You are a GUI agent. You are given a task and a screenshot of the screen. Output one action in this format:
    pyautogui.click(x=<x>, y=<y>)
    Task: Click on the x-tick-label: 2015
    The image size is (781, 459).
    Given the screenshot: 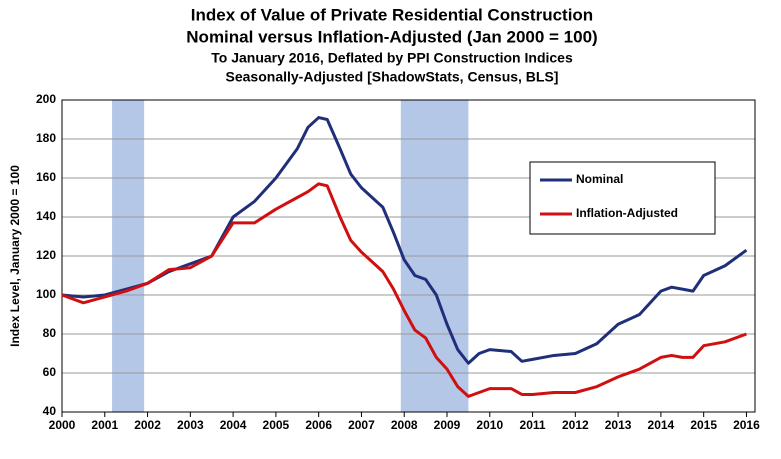 What is the action you would take?
    pyautogui.click(x=703, y=425)
    